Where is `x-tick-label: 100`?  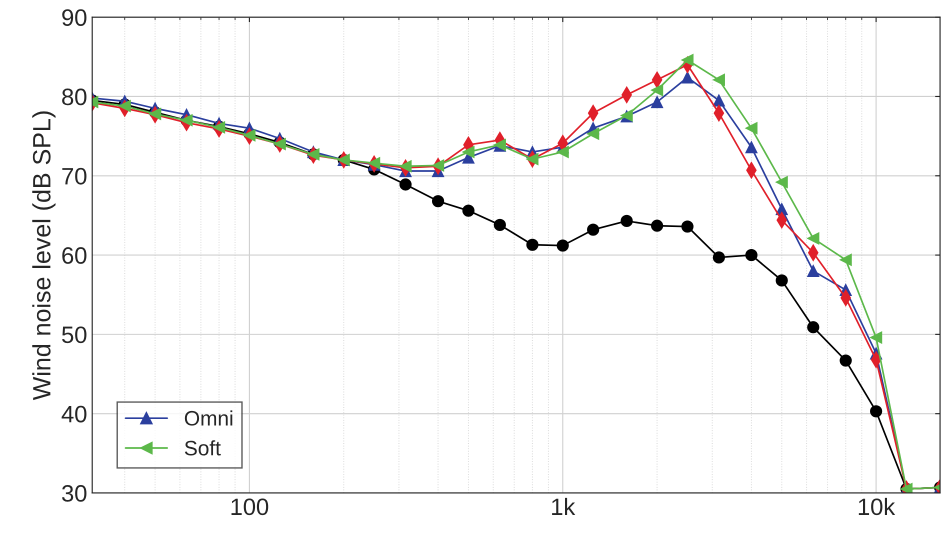 x-tick-label: 100 is located at coordinates (250, 507).